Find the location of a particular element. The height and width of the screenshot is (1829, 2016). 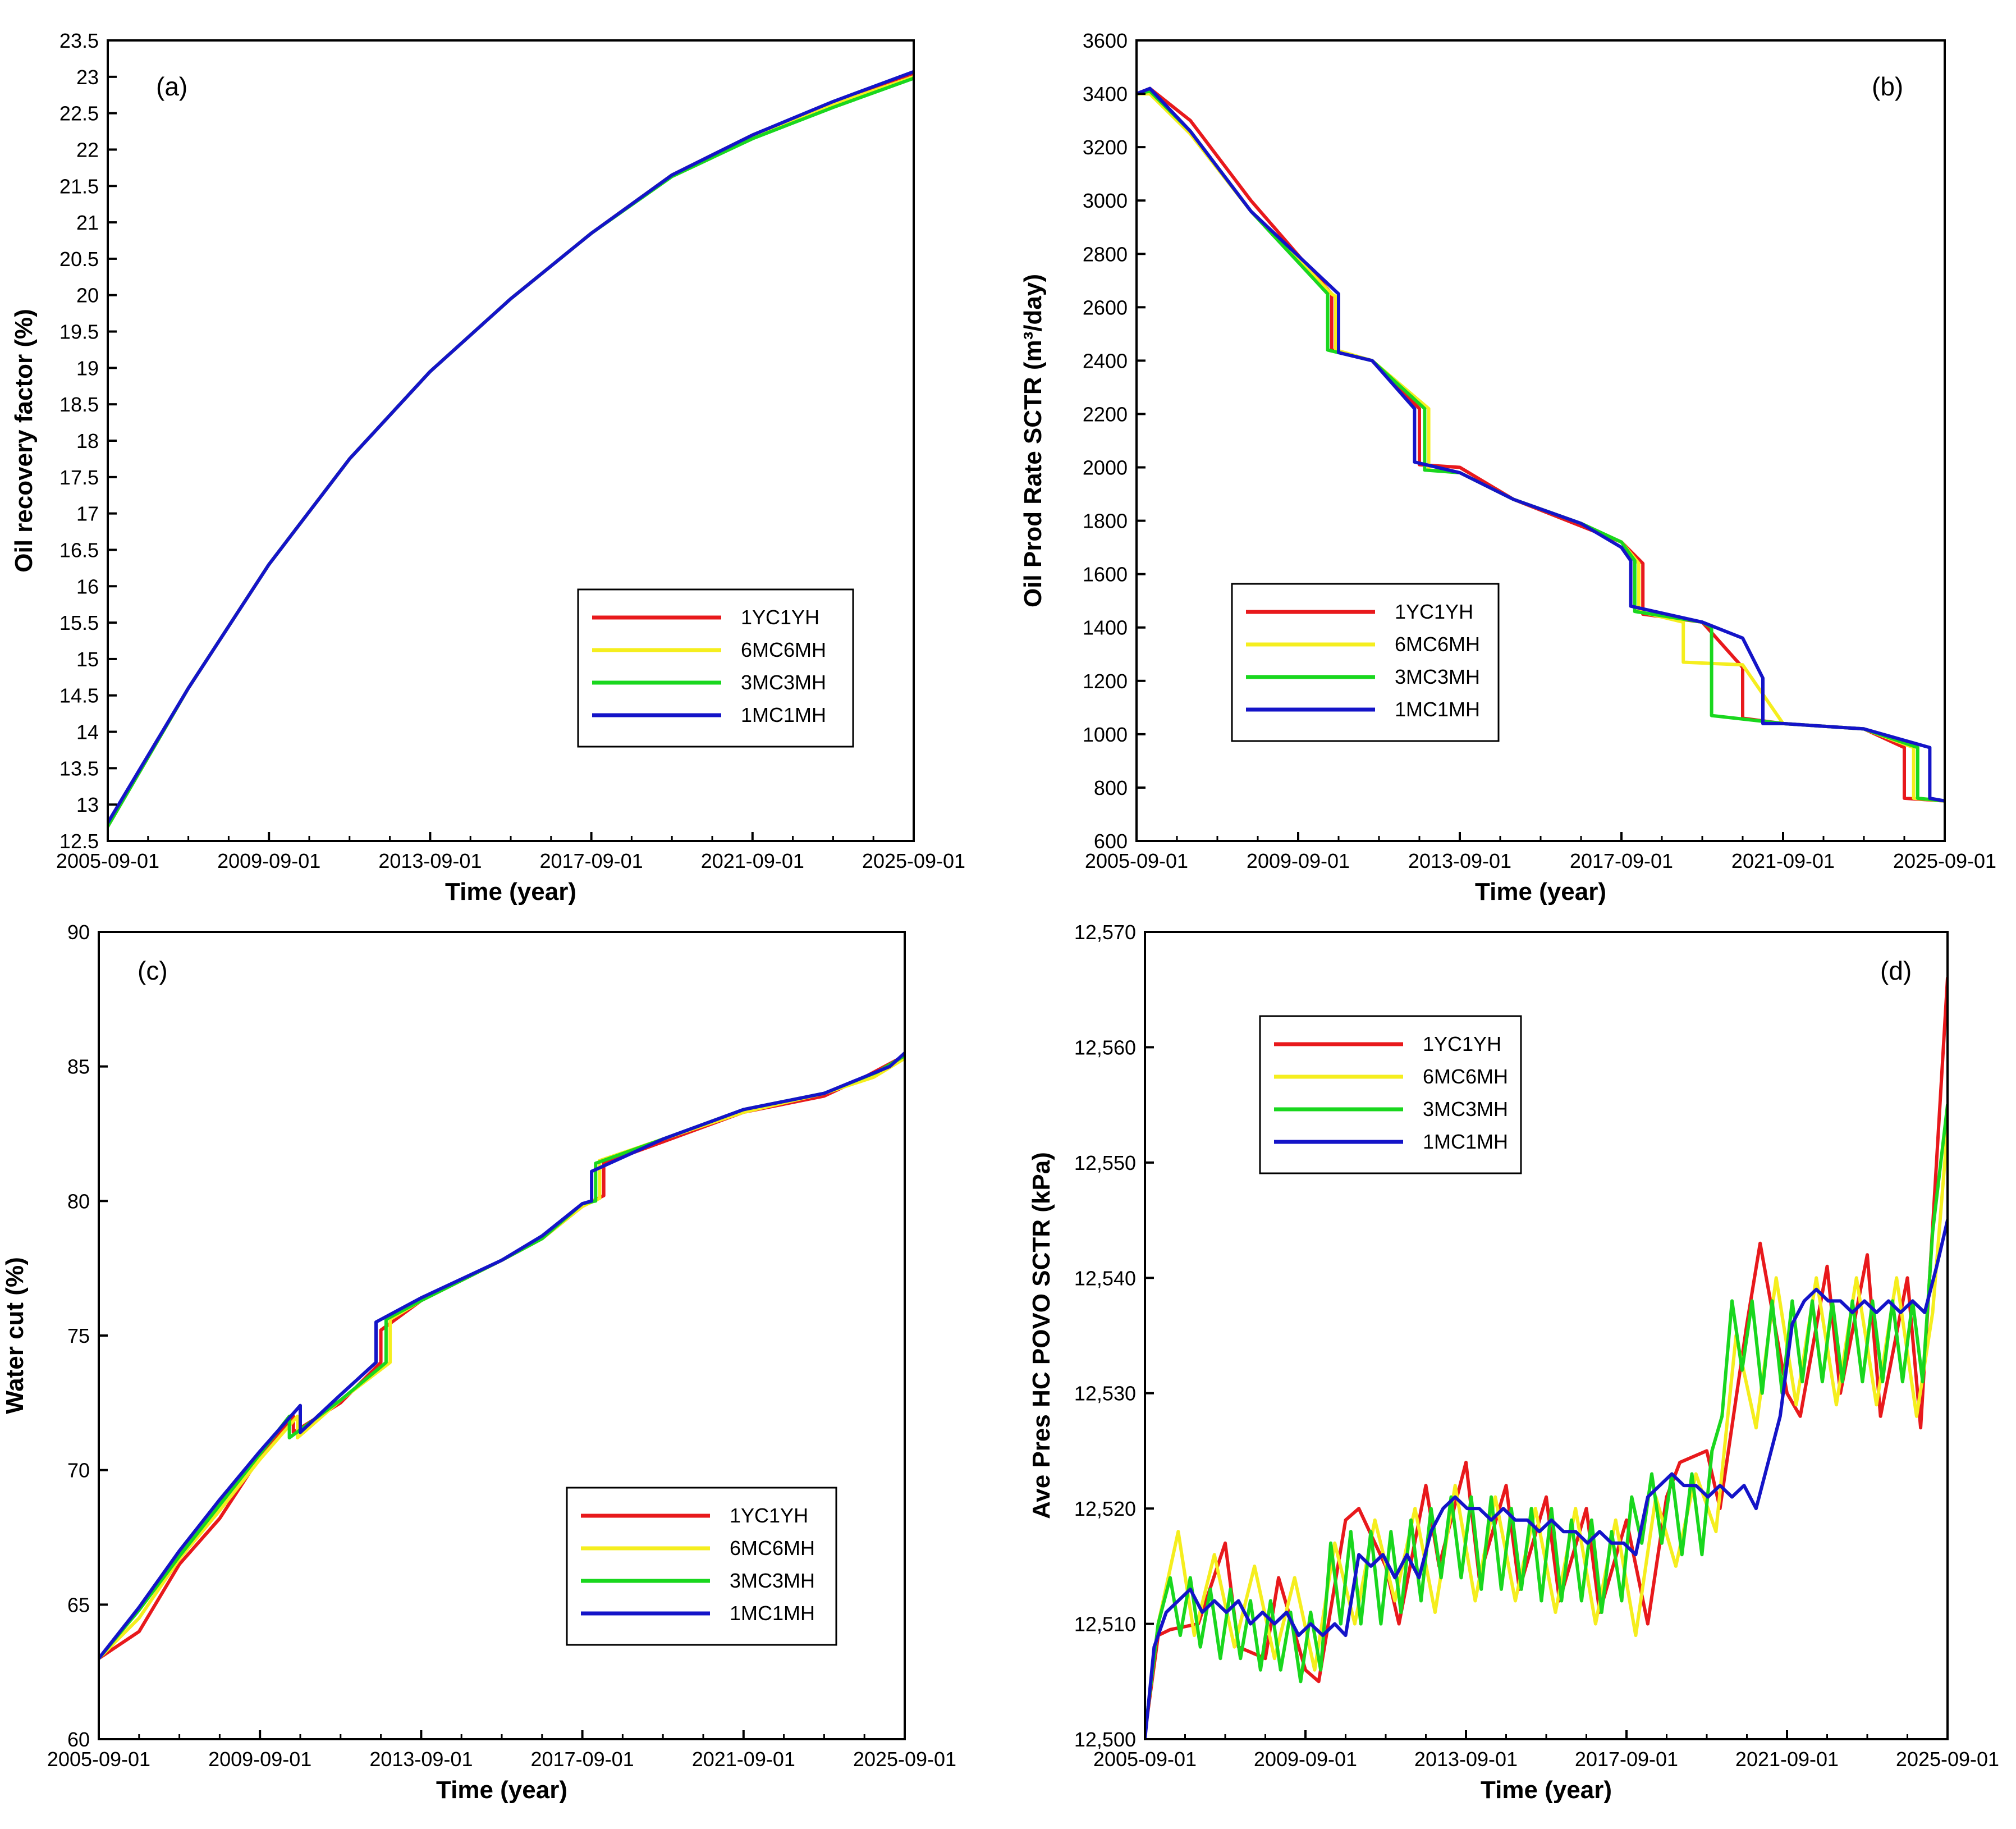

y-tick-label: 22.5 is located at coordinates (79, 113).